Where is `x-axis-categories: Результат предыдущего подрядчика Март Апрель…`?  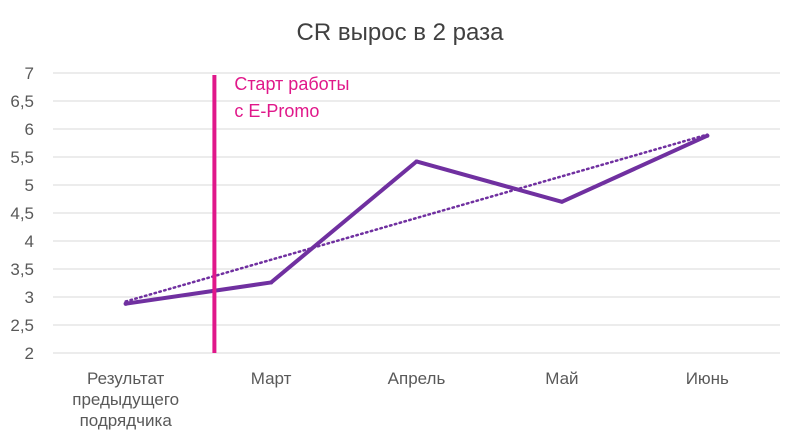
x-axis-categories: Результат предыдущего подрядчика Март Апрель… is located at coordinates (400, 399).